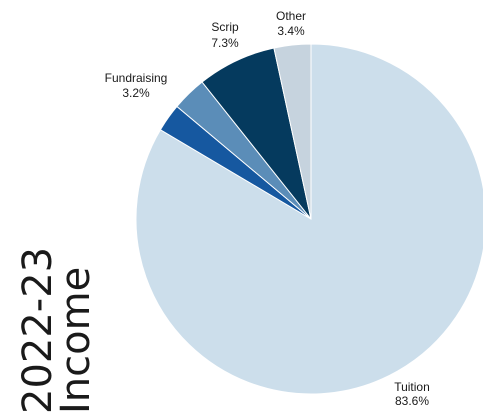 The width and height of the screenshot is (483, 415). Describe the element at coordinates (136, 78) in the screenshot. I see `slice-label-fundraising: Fundraising` at that location.